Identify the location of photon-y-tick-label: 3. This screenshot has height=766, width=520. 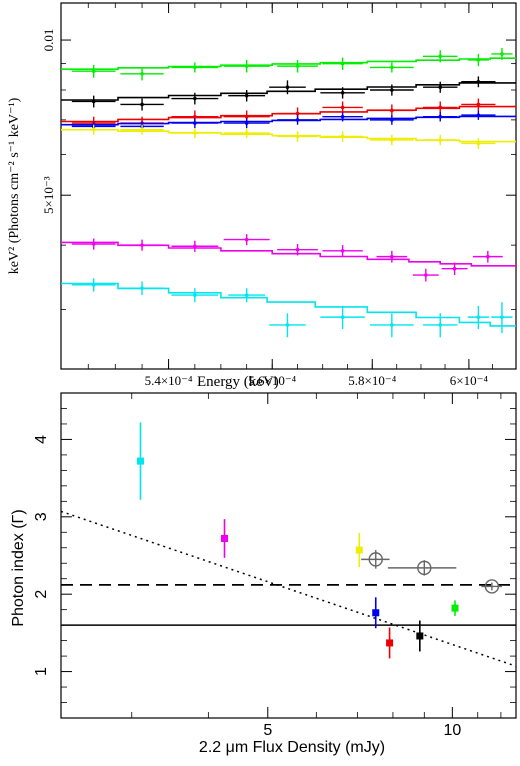
(41, 516).